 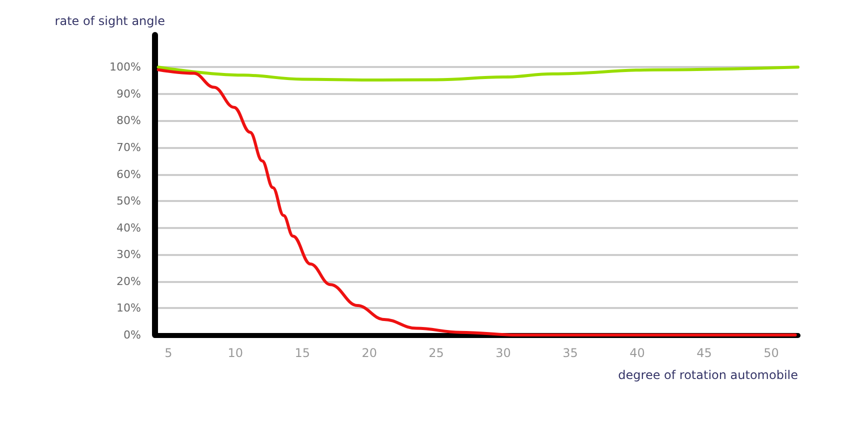 What do you see at coordinates (570, 353) in the screenshot?
I see `x-tick-label: 35` at bounding box center [570, 353].